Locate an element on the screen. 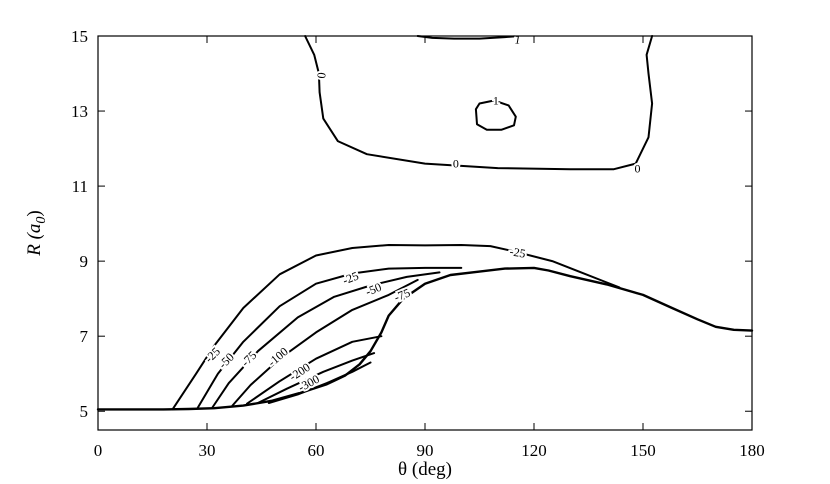 This screenshot has height=484, width=830. contour-line-minus75 is located at coordinates (326, 340).